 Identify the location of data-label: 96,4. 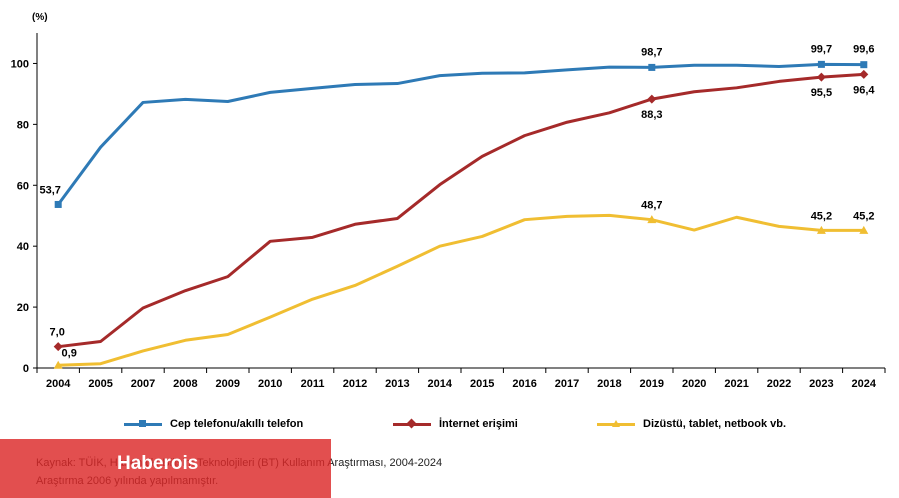
(864, 90).